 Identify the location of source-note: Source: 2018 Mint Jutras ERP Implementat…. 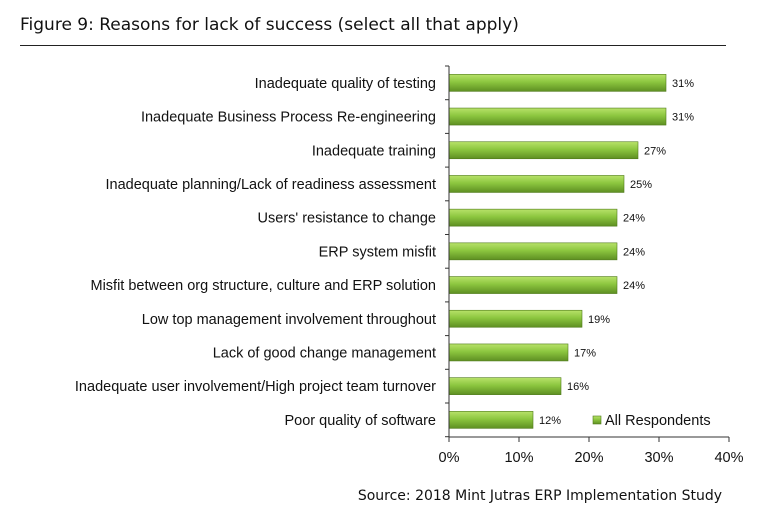
(539, 496).